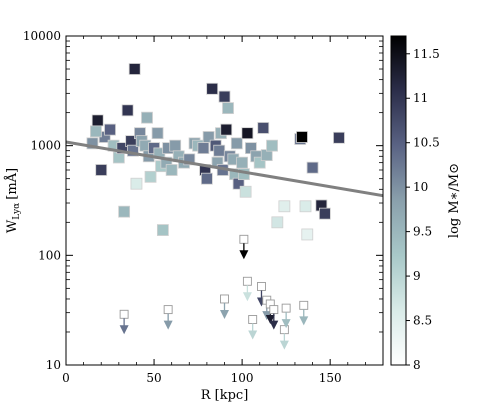  Describe the element at coordinates (423, 209) in the screenshot. I see `colorbar-ticks: 8 8.5 9 9.5 10 10.5 11 11.5` at that location.